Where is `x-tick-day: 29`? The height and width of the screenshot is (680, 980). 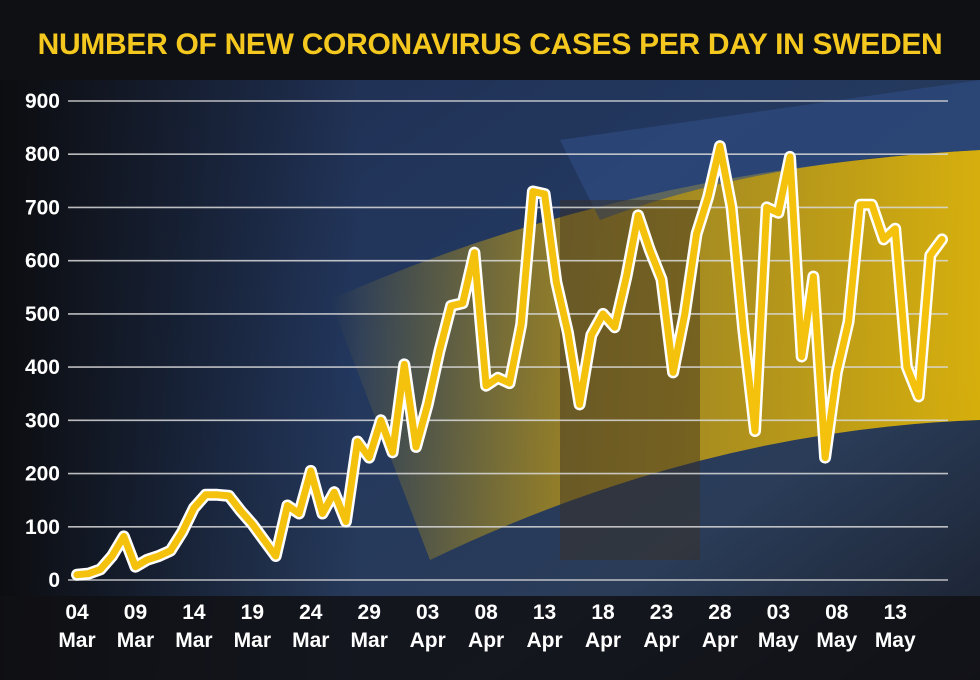 x-tick-day: 29 is located at coordinates (369, 612).